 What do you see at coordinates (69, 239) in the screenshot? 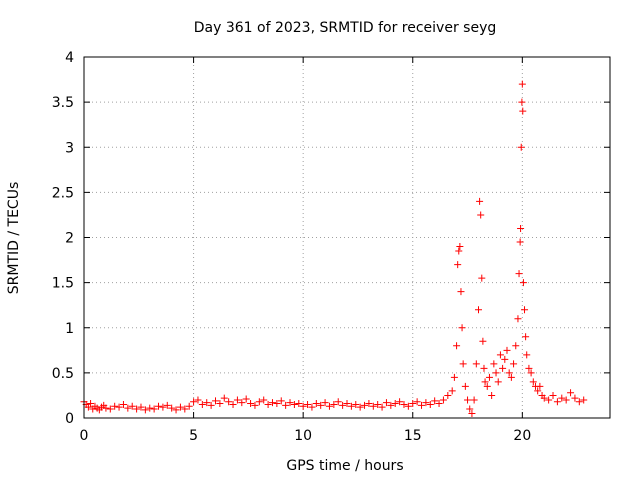
I see `y-tick-label: 2` at bounding box center [69, 239].